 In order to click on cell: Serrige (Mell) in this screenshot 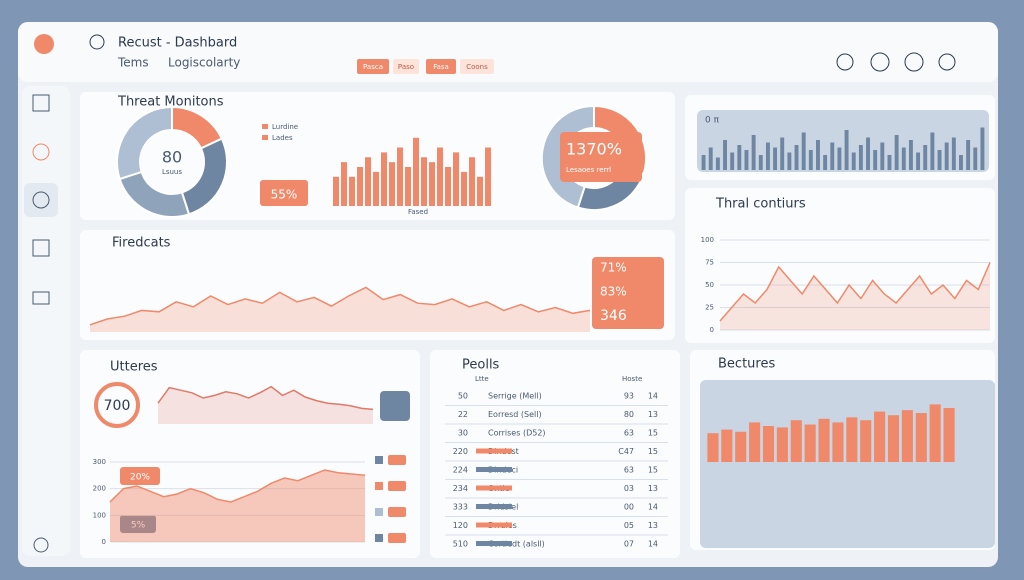, I will do `click(515, 396)`.